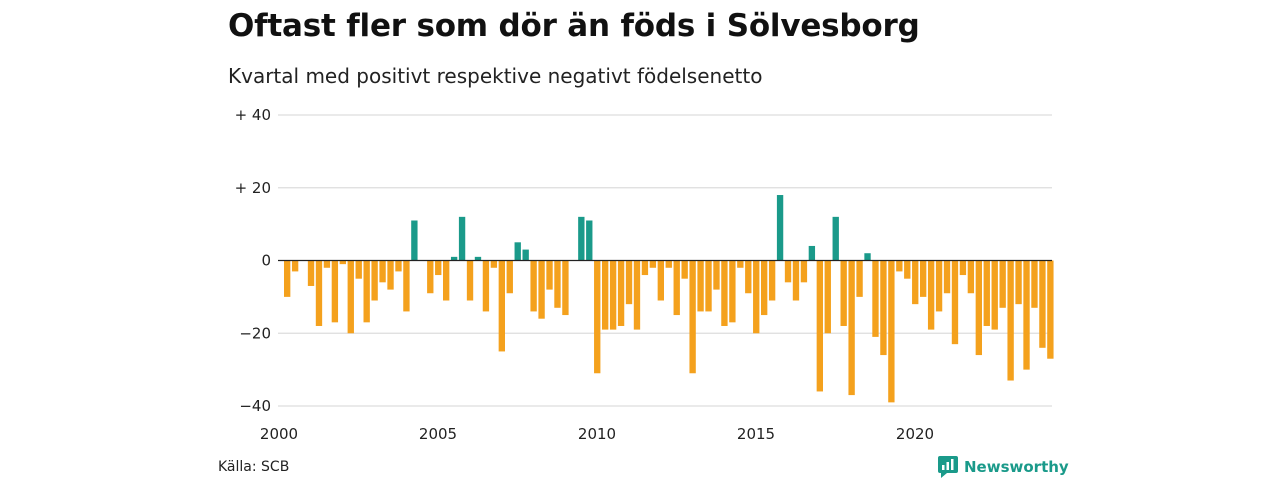  What do you see at coordinates (253, 188) in the screenshot?
I see `y-tick-label: + 20` at bounding box center [253, 188].